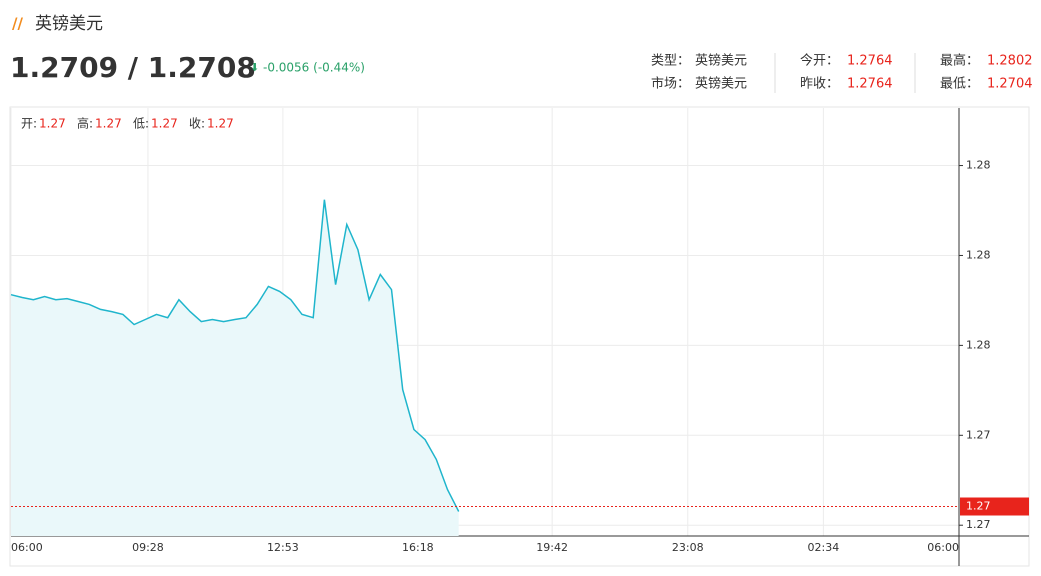 The image size is (1041, 576). Describe the element at coordinates (133, 67) in the screenshot. I see `price: 1.2709 / 1.2708` at that location.